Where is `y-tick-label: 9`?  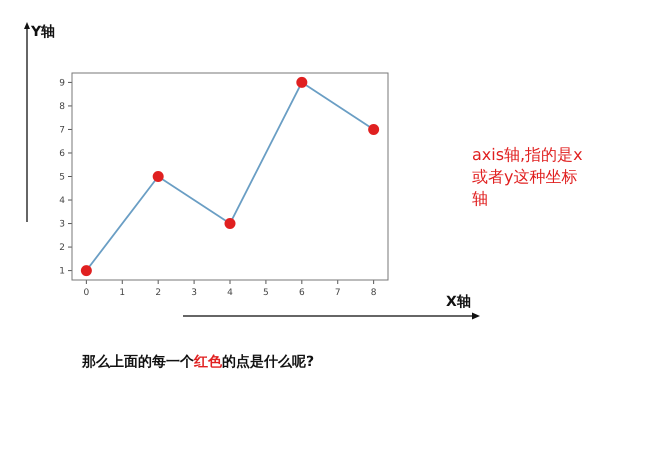 y-tick-label: 9 is located at coordinates (62, 83).